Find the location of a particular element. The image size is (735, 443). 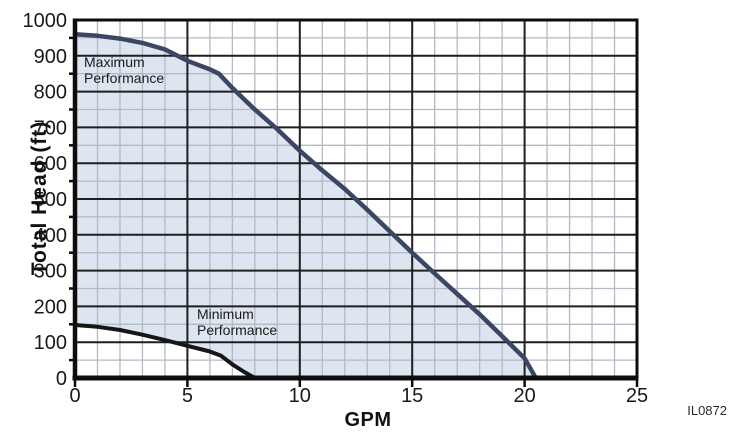

minimum-performance-curve is located at coordinates (165, 351).